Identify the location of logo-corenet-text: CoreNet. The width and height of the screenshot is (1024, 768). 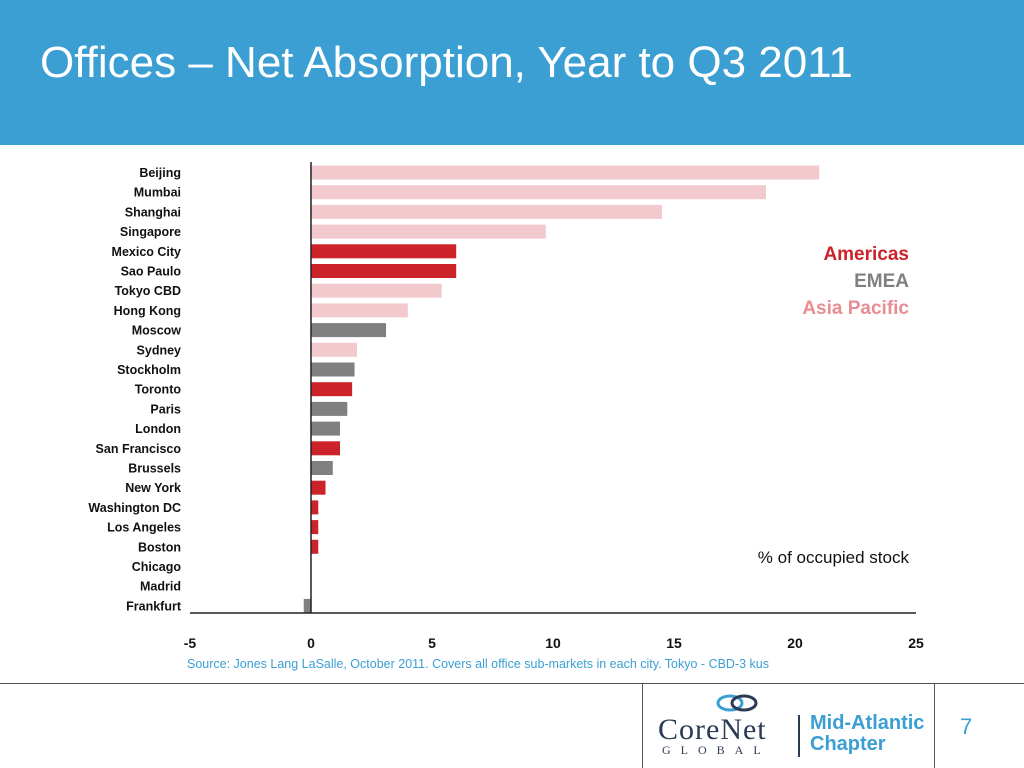
(712, 729).